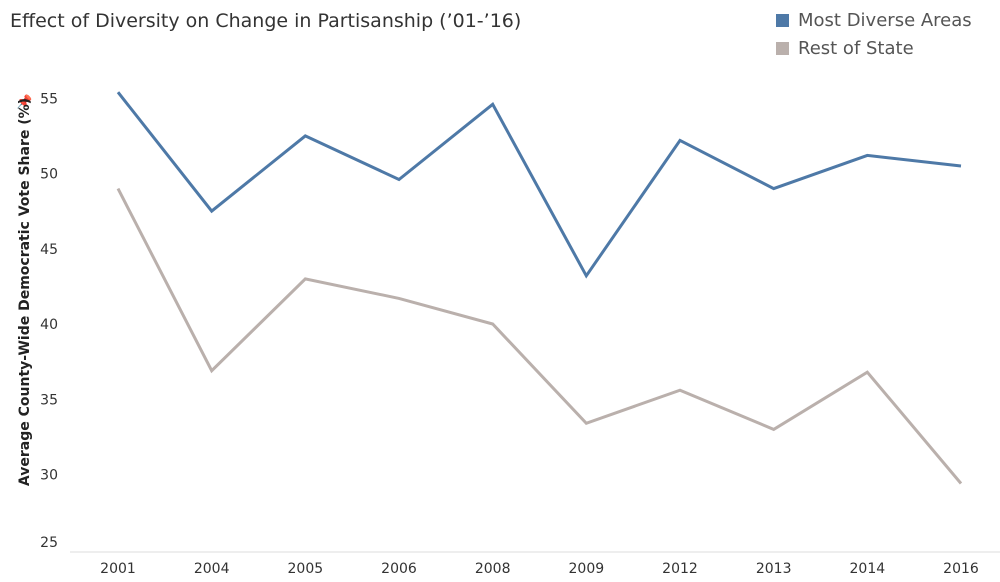  What do you see at coordinates (782, 20) in the screenshot?
I see `legend-swatch-most-diverse` at bounding box center [782, 20].